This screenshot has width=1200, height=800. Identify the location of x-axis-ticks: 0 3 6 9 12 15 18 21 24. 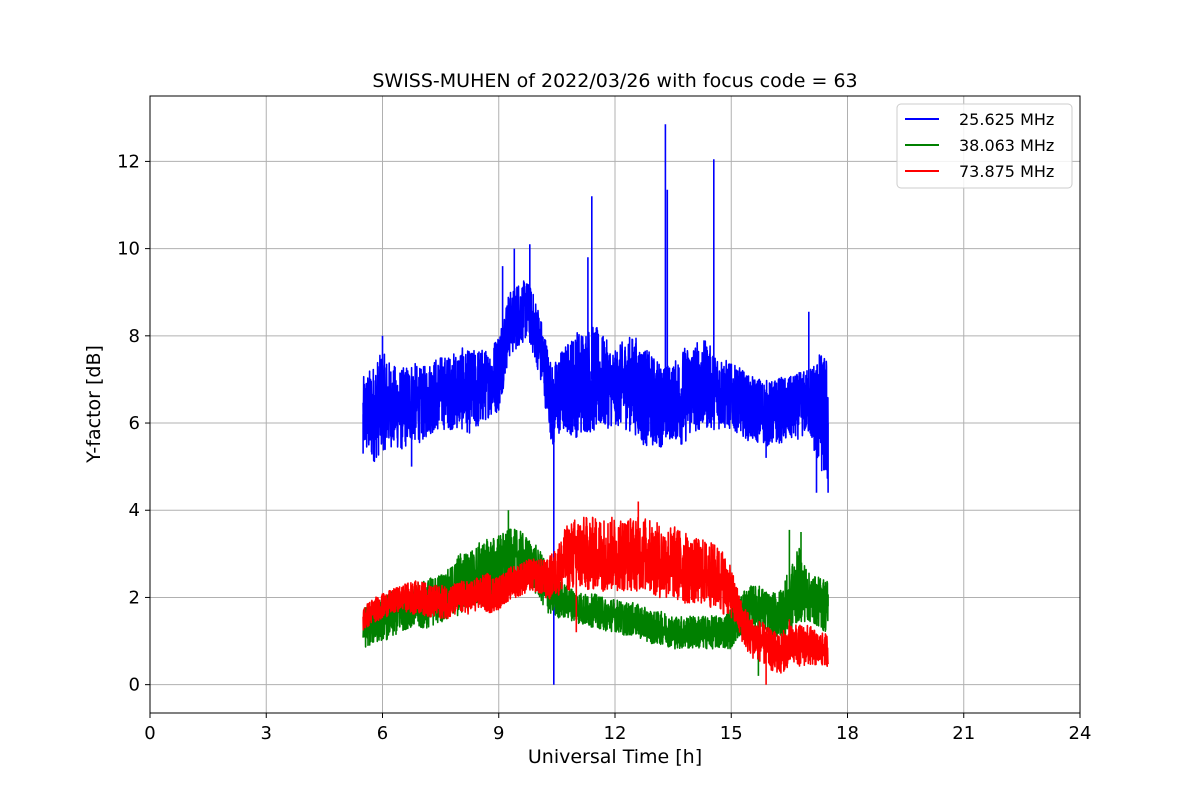
(617, 728).